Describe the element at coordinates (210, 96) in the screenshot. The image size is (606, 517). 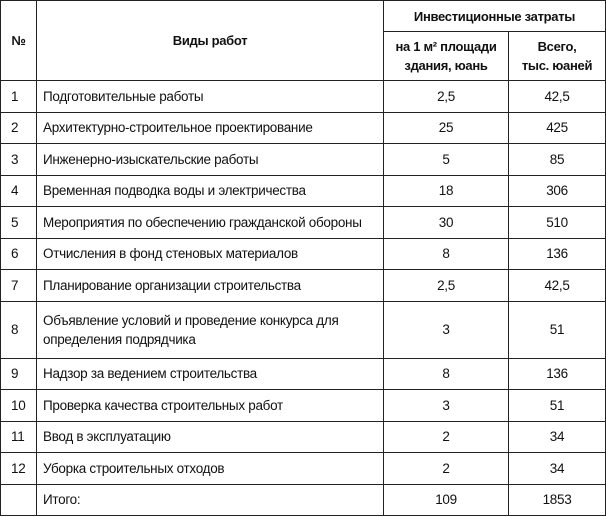
I see `cell-work: Подготовительные работы` at that location.